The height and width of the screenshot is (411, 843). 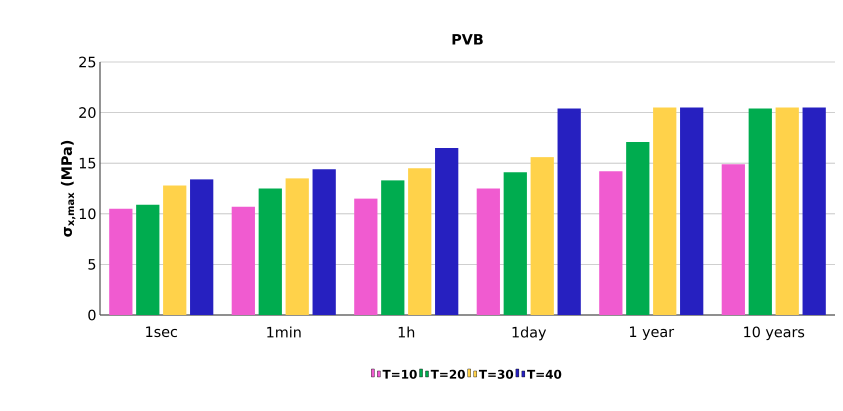 What do you see at coordinates (162, 332) in the screenshot?
I see `x-tick-label: 1sec` at bounding box center [162, 332].